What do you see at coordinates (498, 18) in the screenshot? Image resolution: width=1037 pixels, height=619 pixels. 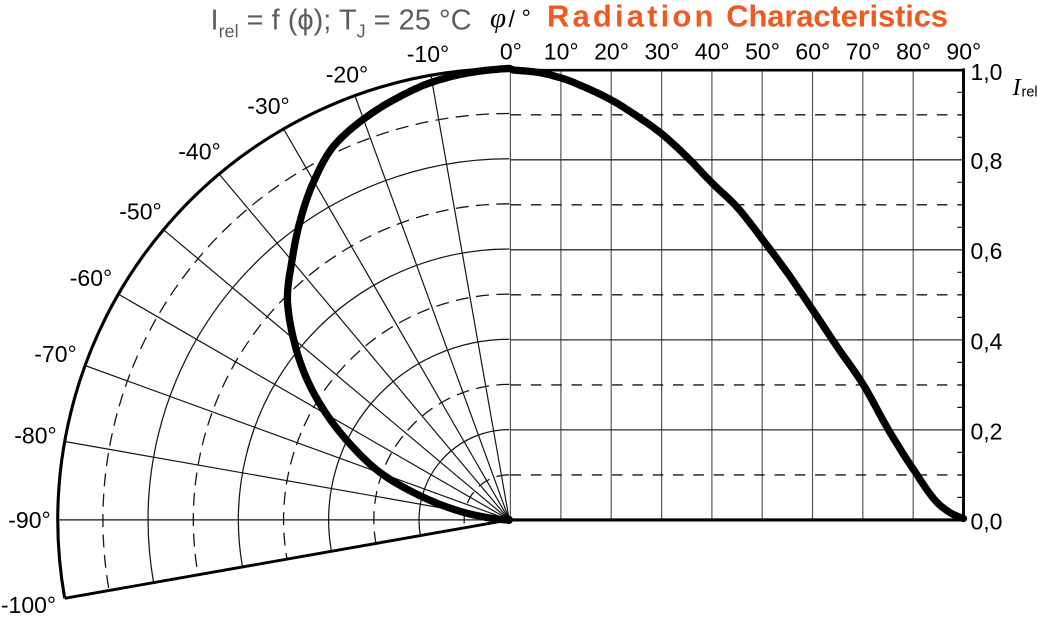 I see `svg-text: φ` at bounding box center [498, 18].